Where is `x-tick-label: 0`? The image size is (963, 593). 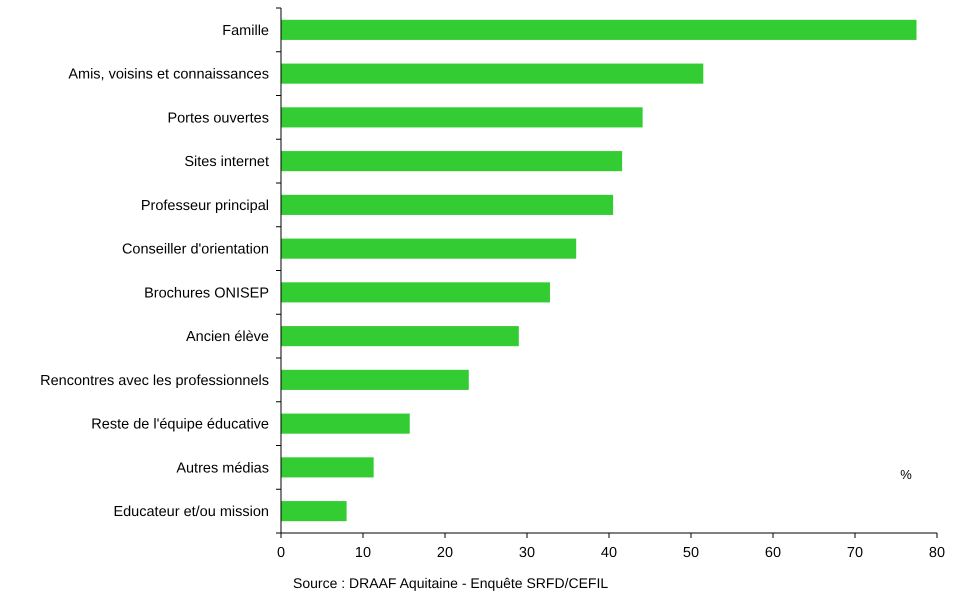 x-tick-label: 0 is located at coordinates (281, 553).